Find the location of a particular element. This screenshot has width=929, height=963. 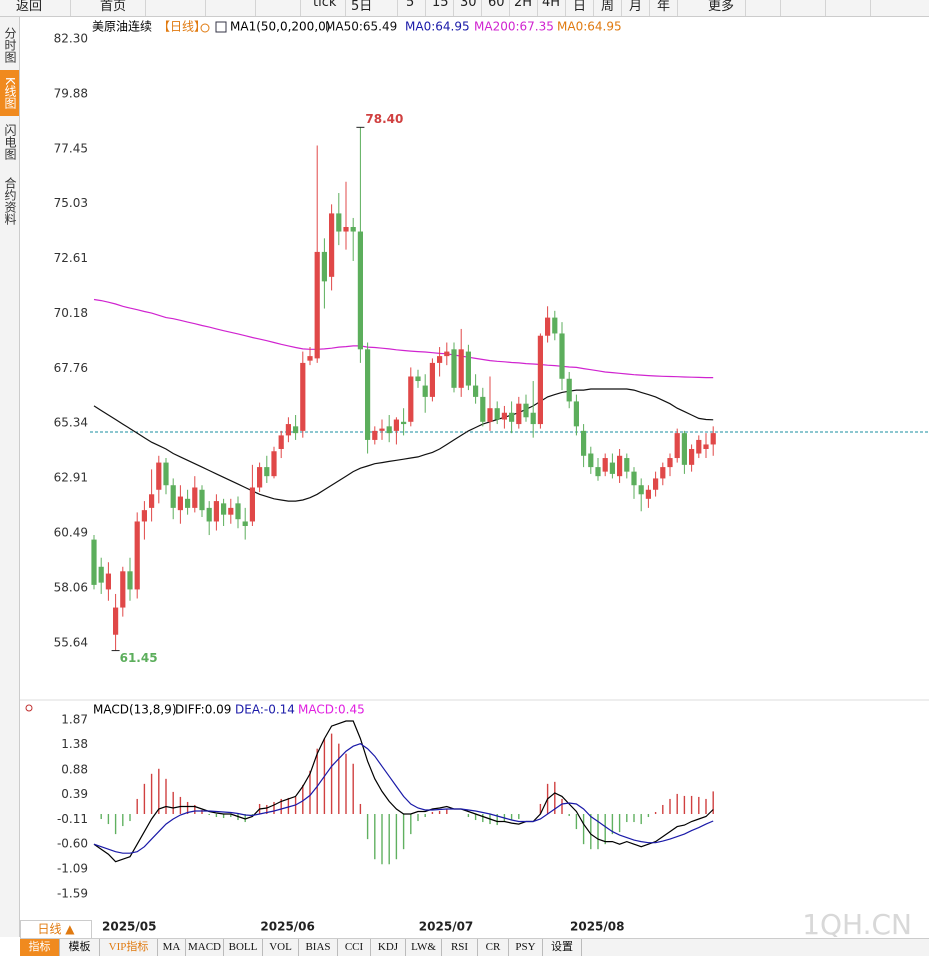

indicator-tab: PSY is located at coordinates (526, 947).